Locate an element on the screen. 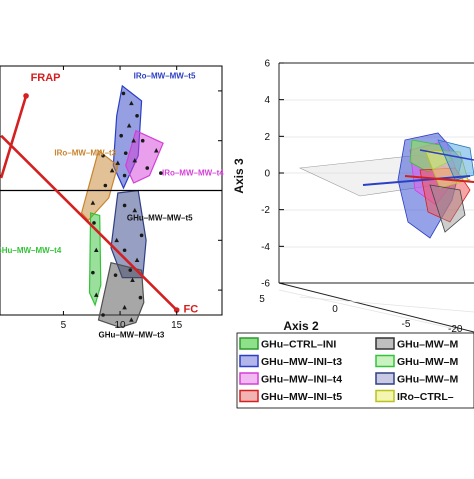  y-tick-label-3d: 0 is located at coordinates (335, 309).